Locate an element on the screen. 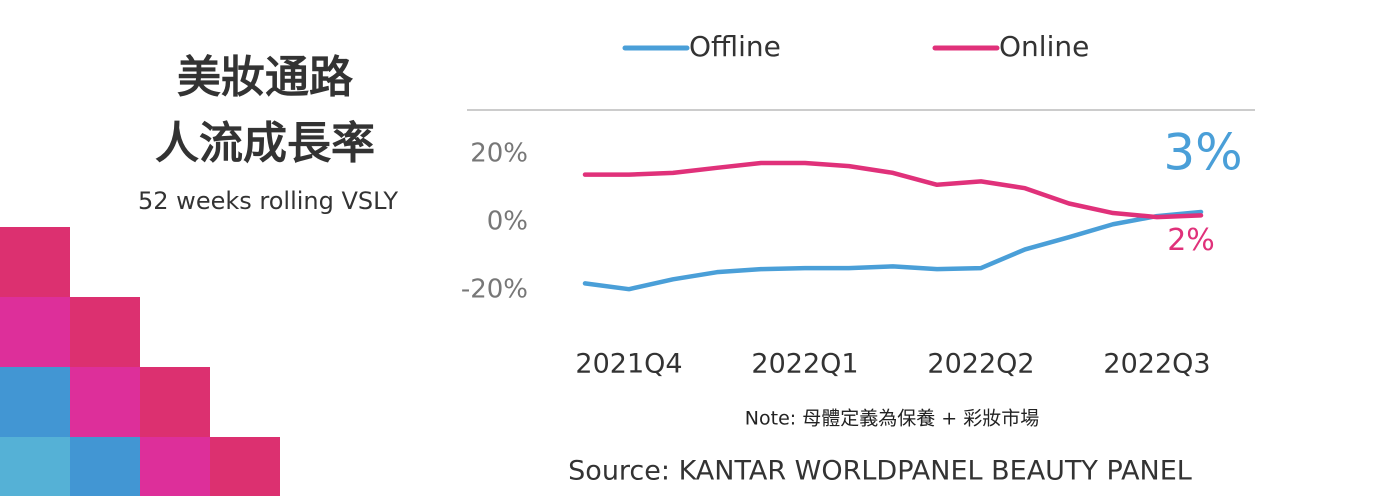  decor is located at coordinates (140, 361).